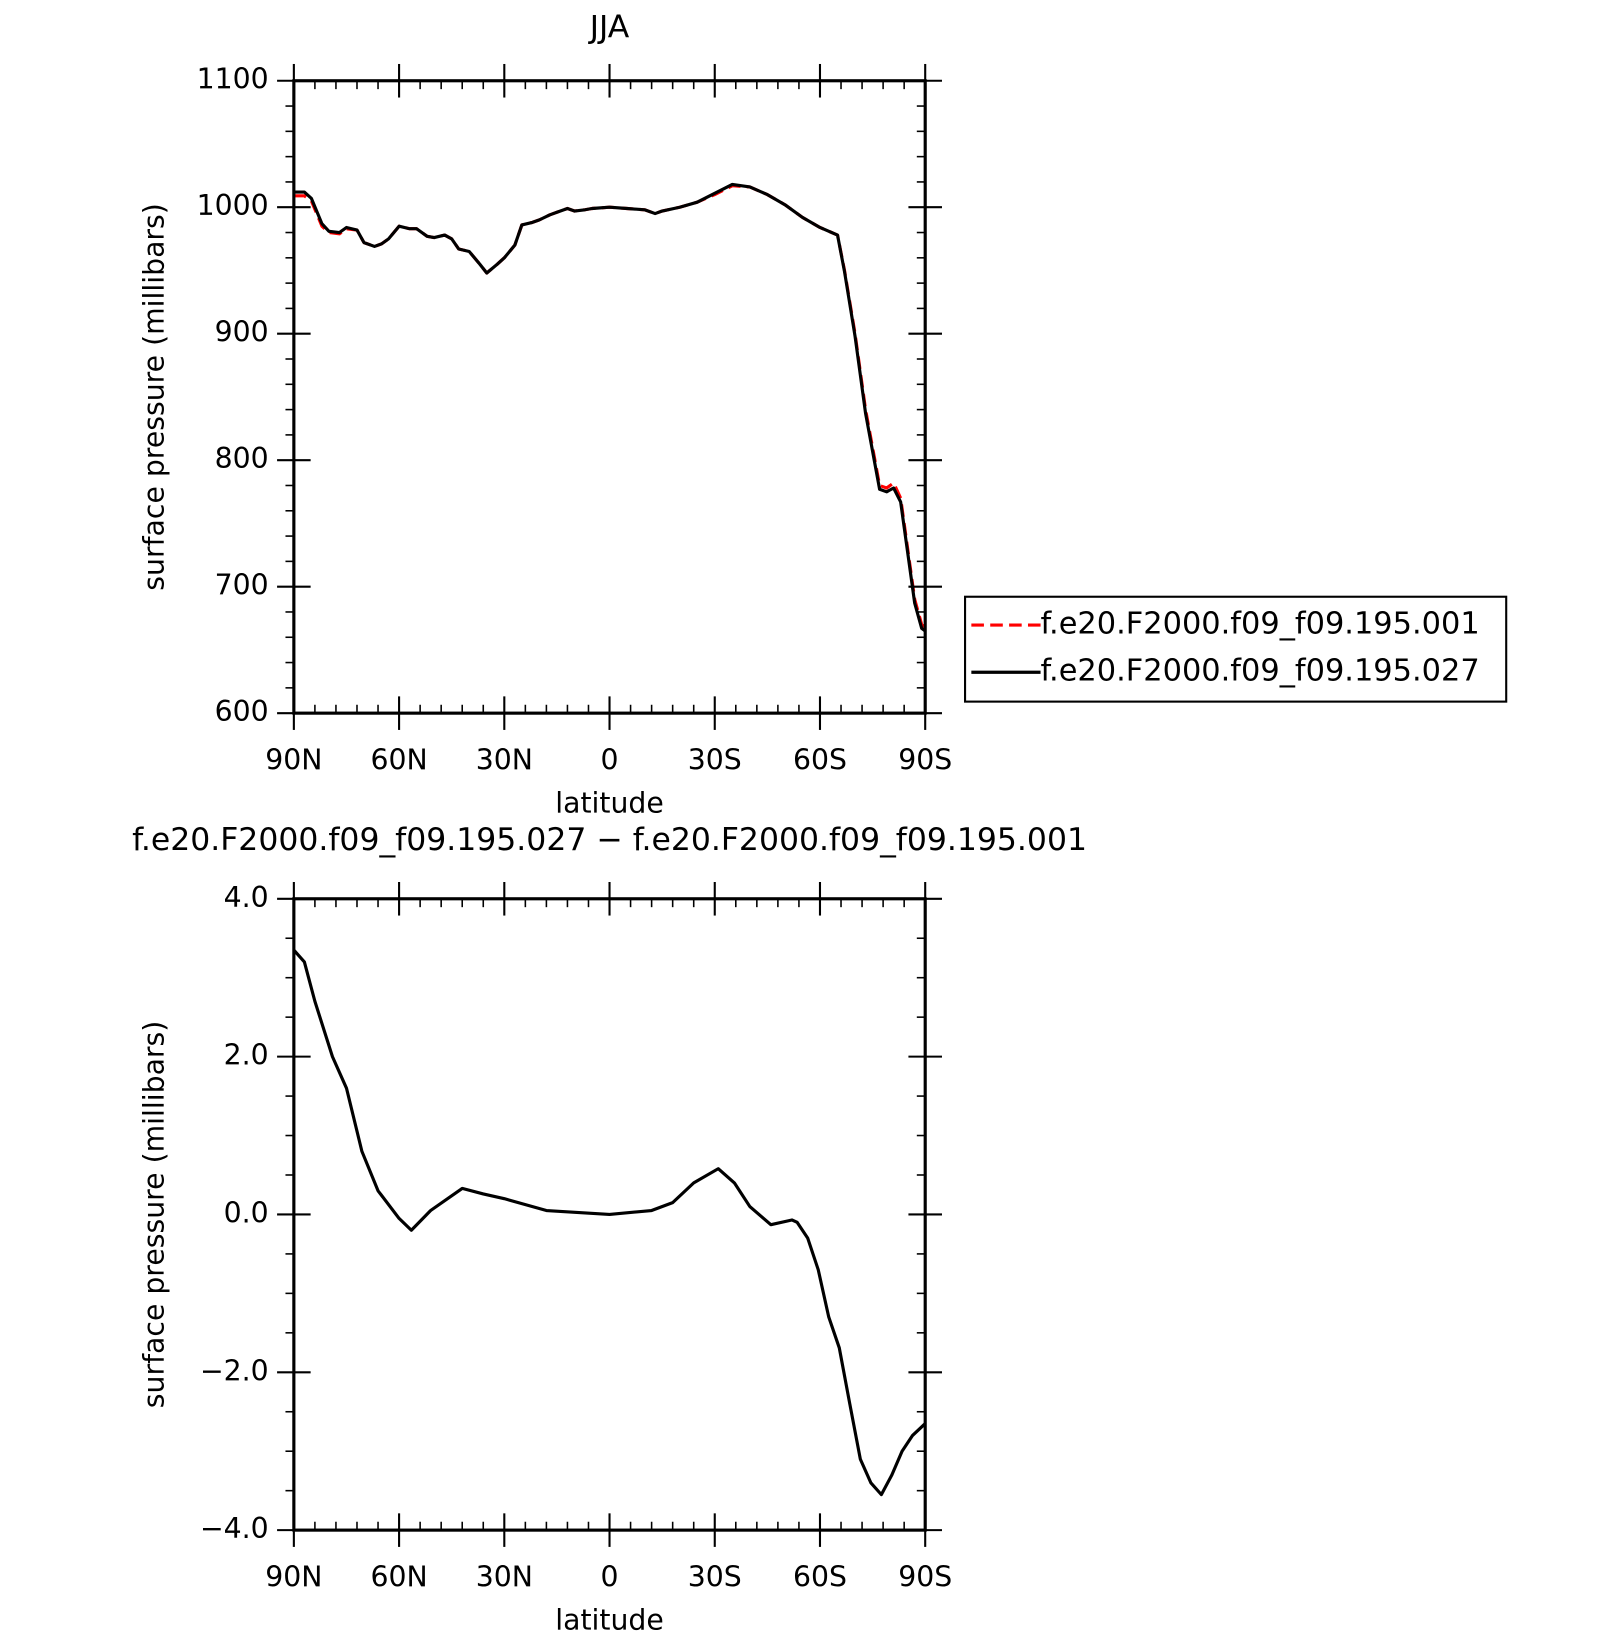  What do you see at coordinates (233, 205) in the screenshot?
I see `y-tick-label: 1000` at bounding box center [233, 205].